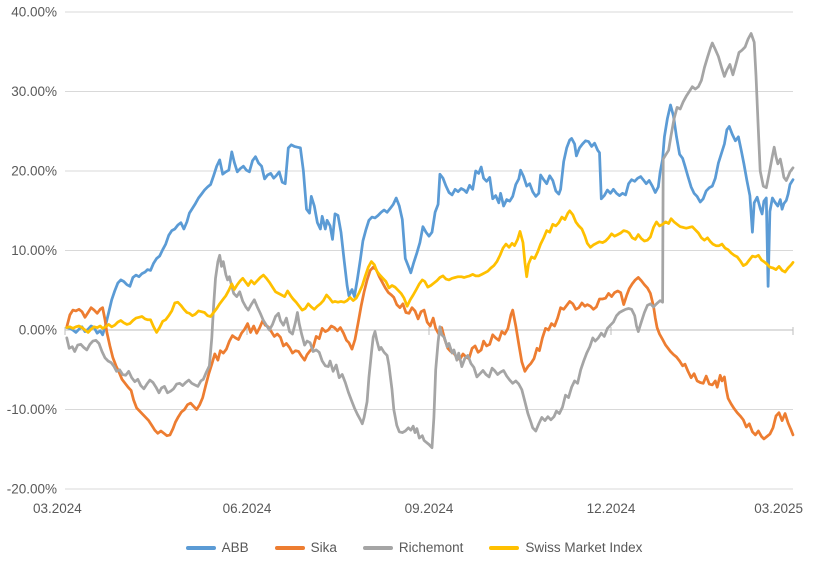 This screenshot has height=573, width=828. I want to click on legend: ABB Sika Richemont Swiss Market Index, so click(414, 547).